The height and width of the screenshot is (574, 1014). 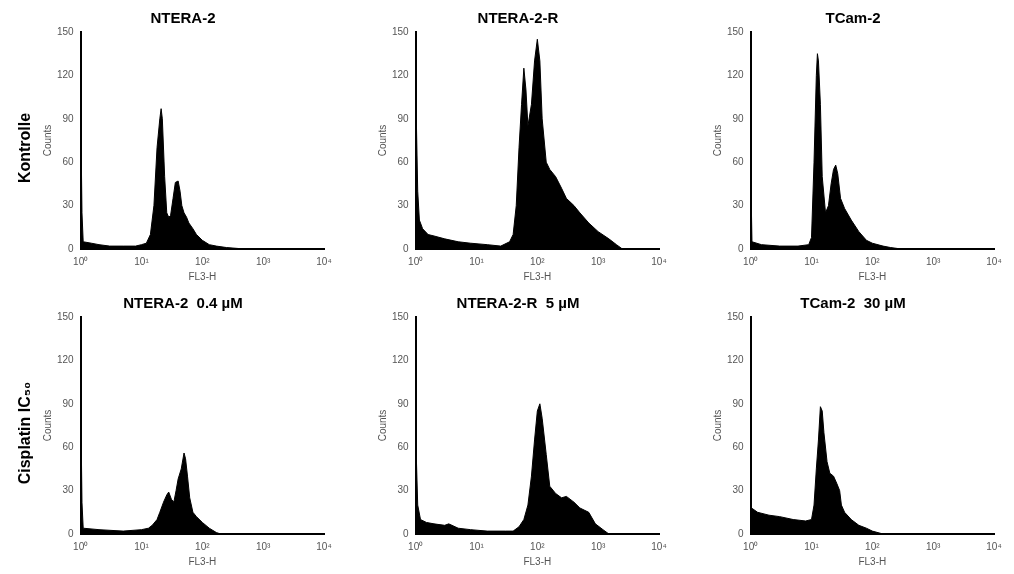 What do you see at coordinates (25, 148) in the screenshot?
I see `text: Kontrolle` at bounding box center [25, 148].